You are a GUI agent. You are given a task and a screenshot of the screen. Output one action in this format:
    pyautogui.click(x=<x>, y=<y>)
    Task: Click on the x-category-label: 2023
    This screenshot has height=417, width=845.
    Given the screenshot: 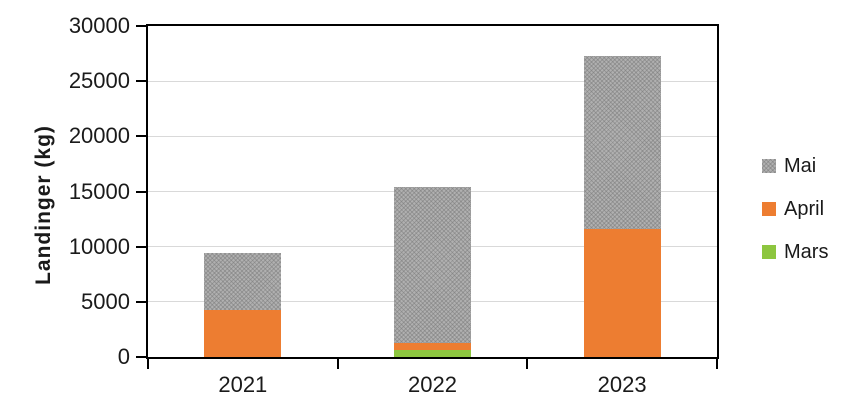 What is the action you would take?
    pyautogui.click(x=622, y=384)
    